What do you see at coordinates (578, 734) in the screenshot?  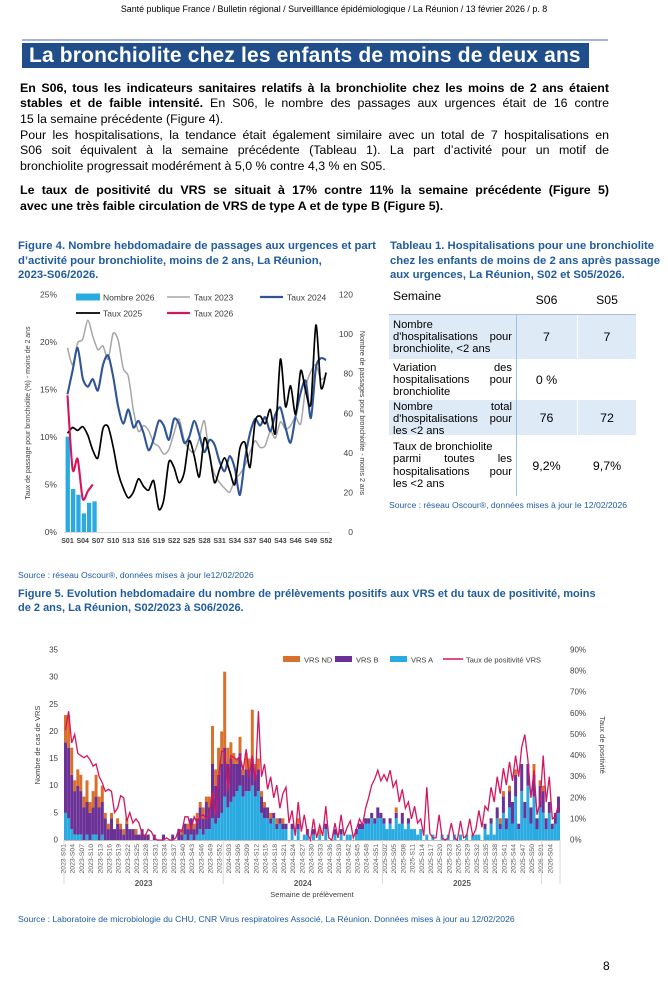 I see `svg-text: 50%` at bounding box center [578, 734].